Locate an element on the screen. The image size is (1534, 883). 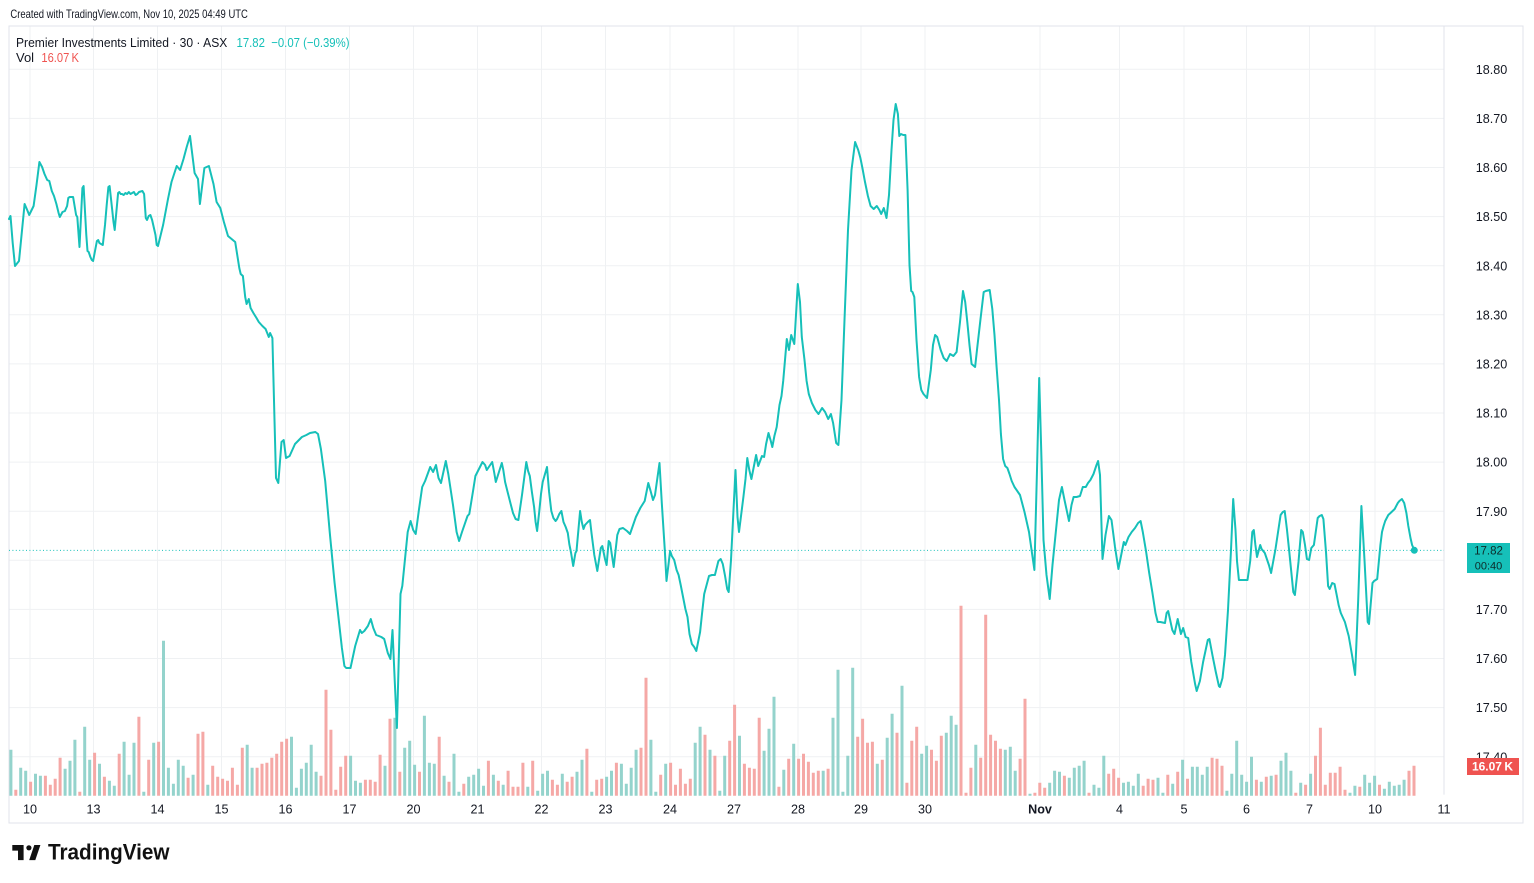
svg-text: 00:40 is located at coordinates (1489, 567).